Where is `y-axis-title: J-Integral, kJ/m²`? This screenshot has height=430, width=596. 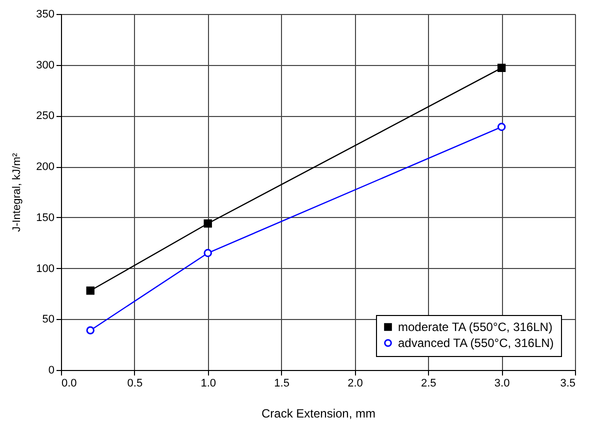
y-axis-title: J-Integral, kJ/m² is located at coordinates (17, 192).